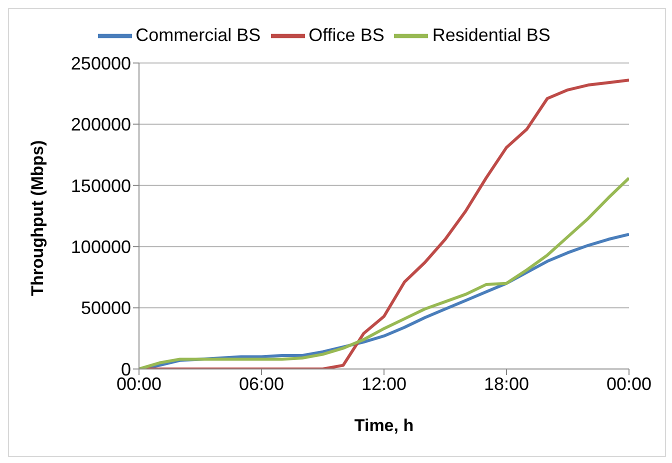  I want to click on x-axis-title: Time, h, so click(384, 425).